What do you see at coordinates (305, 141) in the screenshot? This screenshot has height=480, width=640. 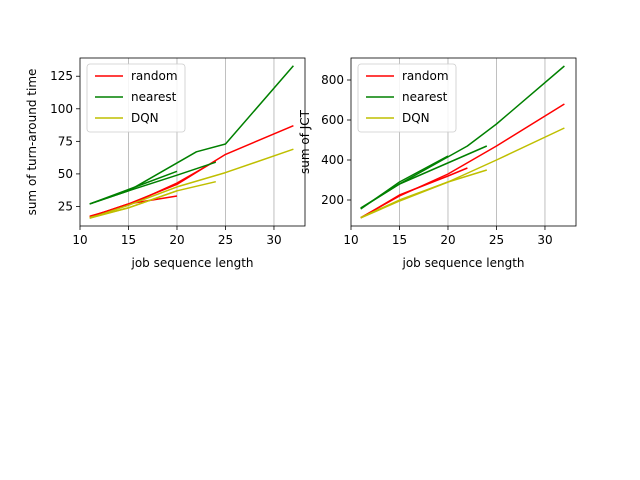 I see `y-axis-label: sum of JCT` at bounding box center [305, 141].